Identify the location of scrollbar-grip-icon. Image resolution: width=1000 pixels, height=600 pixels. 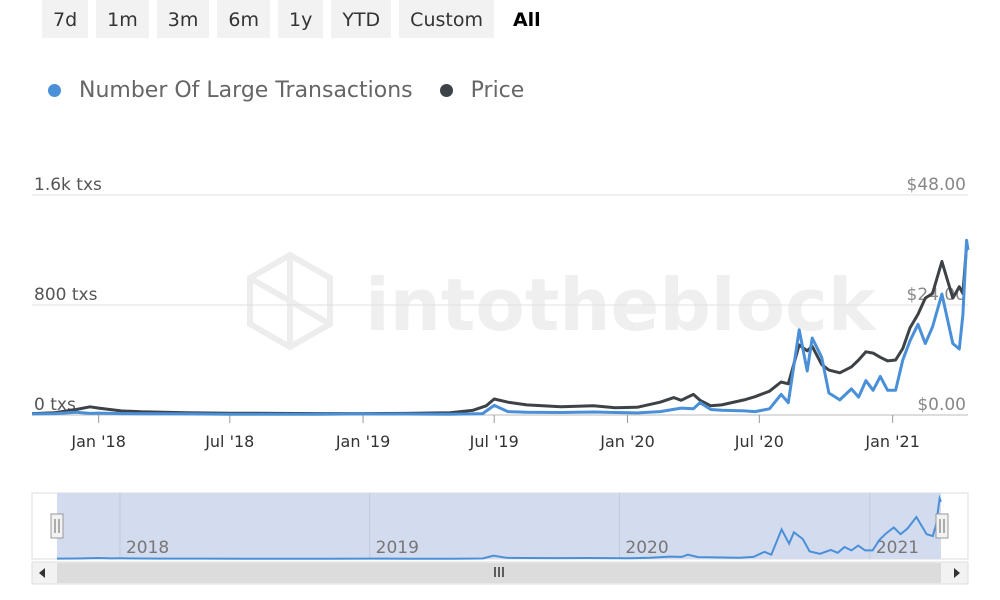
(499, 572).